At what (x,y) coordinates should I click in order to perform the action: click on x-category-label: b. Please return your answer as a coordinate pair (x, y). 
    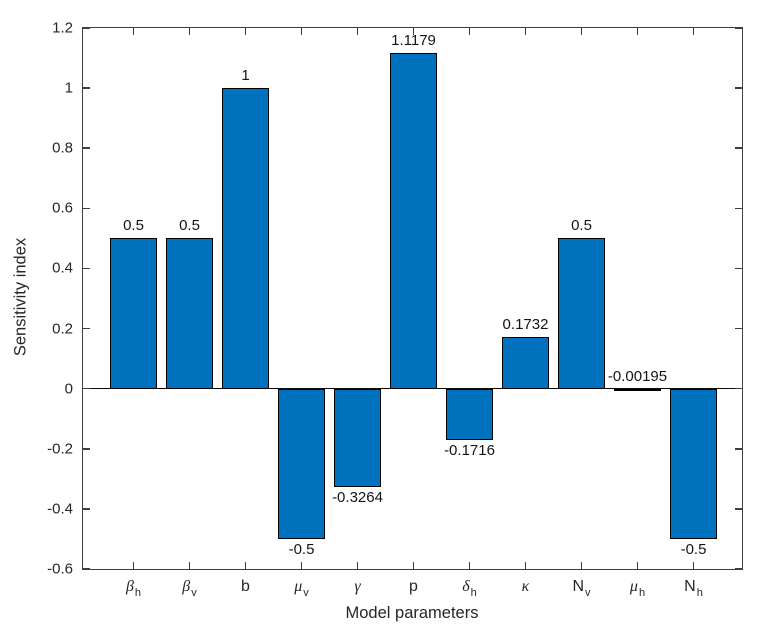
    Looking at the image, I should click on (245, 587).